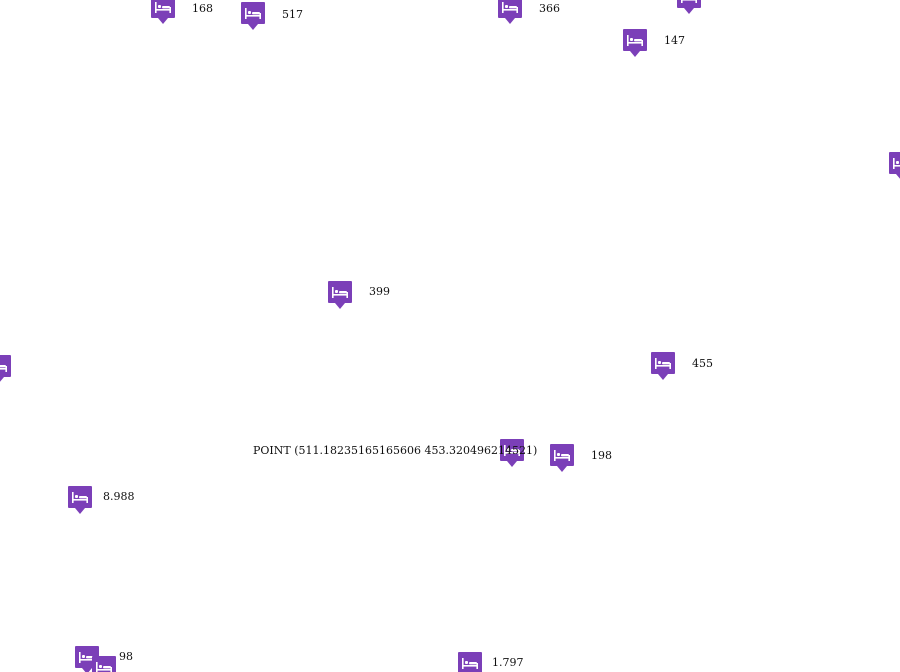 The image size is (900, 672). Describe the element at coordinates (674, 40) in the screenshot. I see `marker-label: 147` at that location.